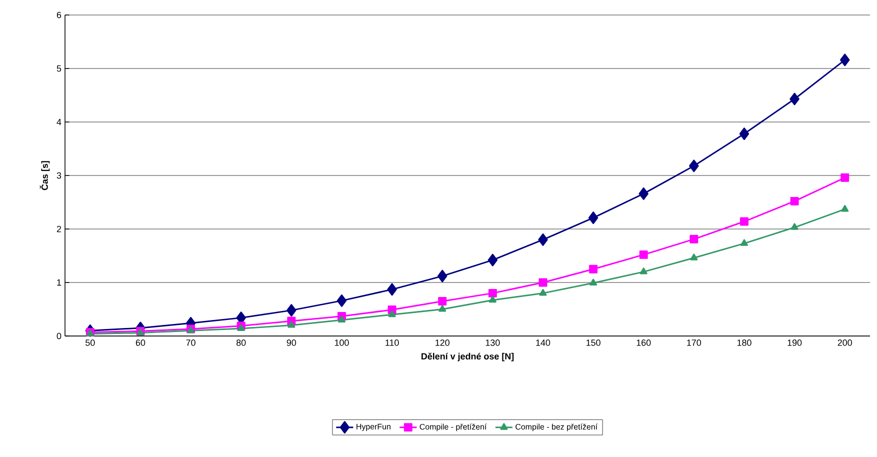 The image size is (877, 457). I want to click on x-tick-label: 140, so click(543, 343).